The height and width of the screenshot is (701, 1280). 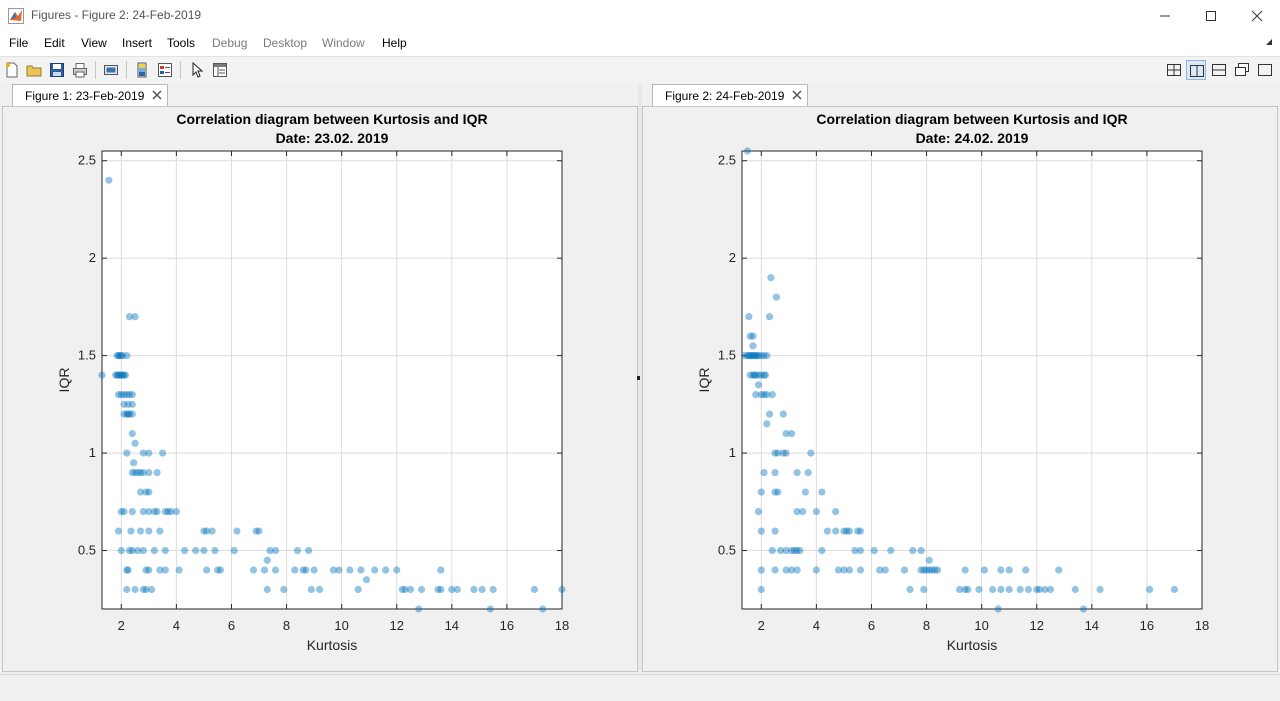 I want to click on print-button, so click(x=80, y=70).